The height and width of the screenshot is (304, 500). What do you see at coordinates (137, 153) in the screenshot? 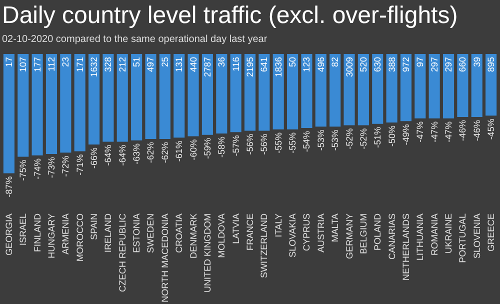
I see `data-label: -63%` at bounding box center [137, 153].